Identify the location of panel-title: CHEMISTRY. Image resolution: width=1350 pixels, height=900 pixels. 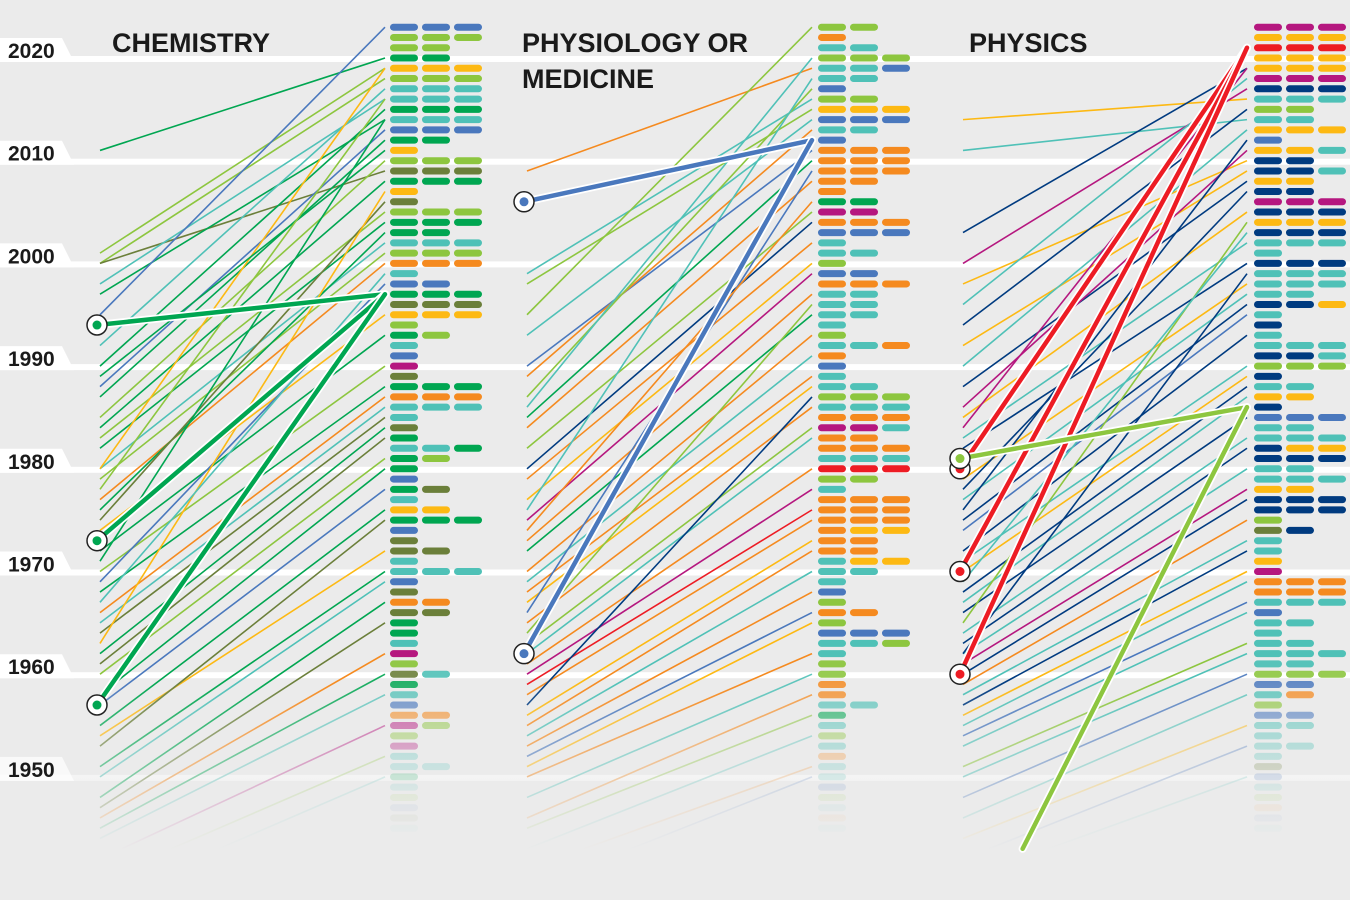
(191, 43).